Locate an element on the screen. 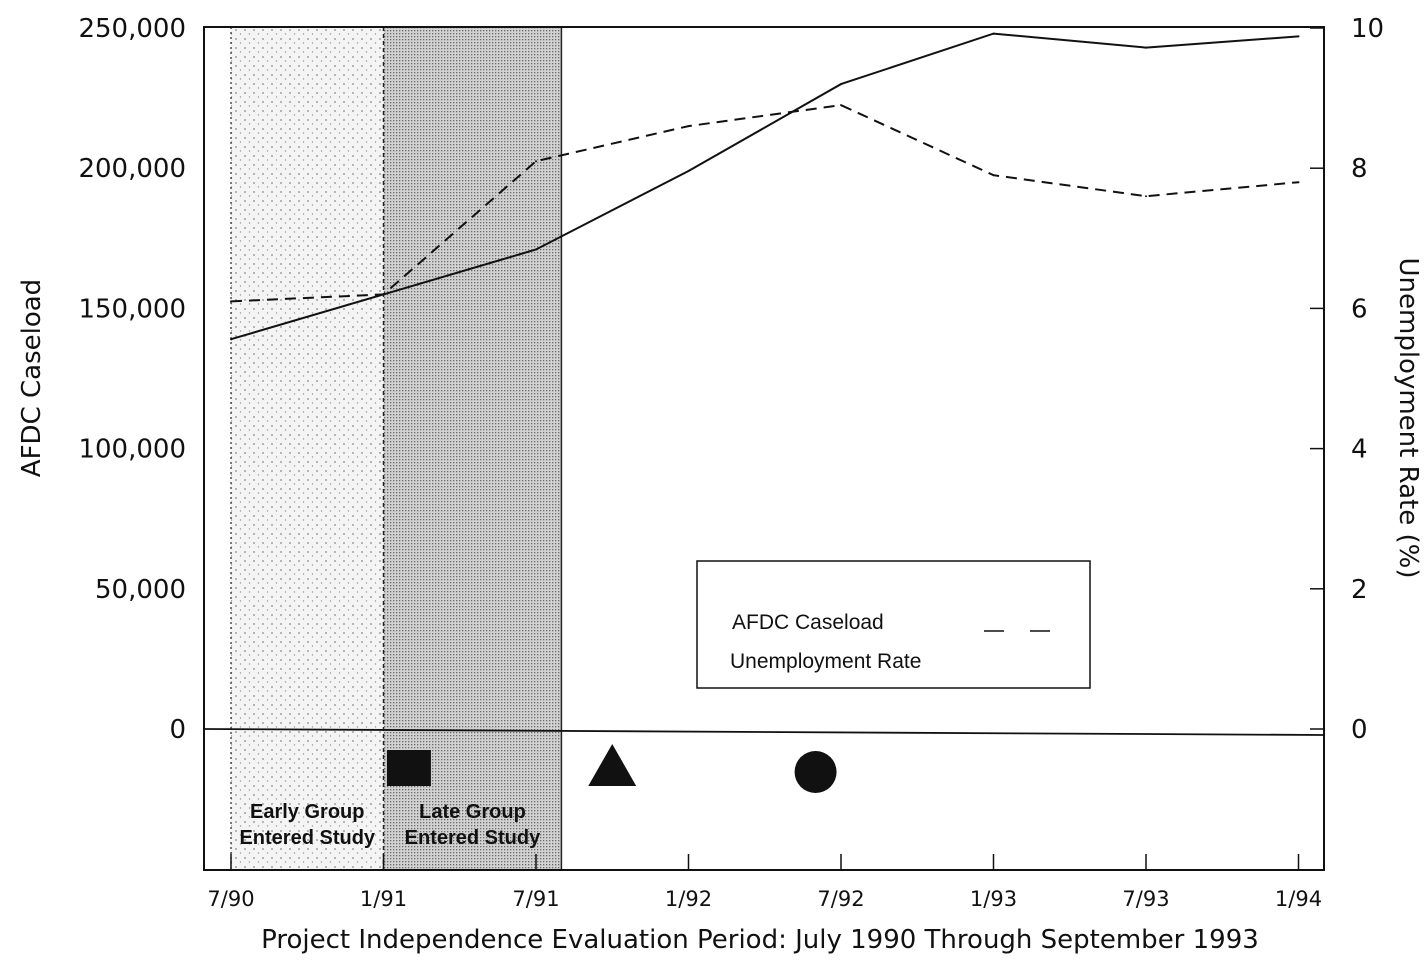 The width and height of the screenshot is (1425, 961). x-tick-label: 7/90 is located at coordinates (230, 899).